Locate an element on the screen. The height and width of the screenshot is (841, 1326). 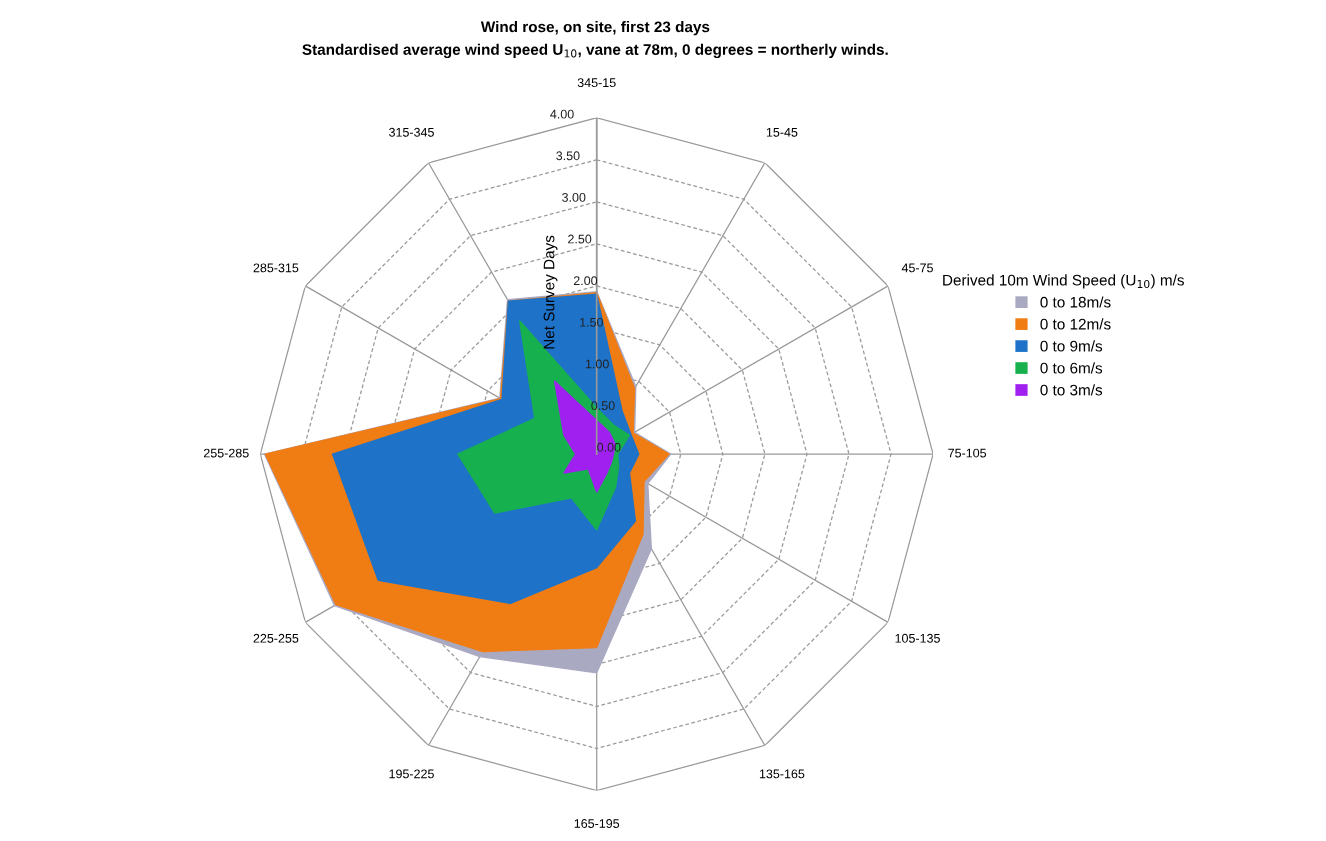
y-tick-label: 2.50 is located at coordinates (580, 239).